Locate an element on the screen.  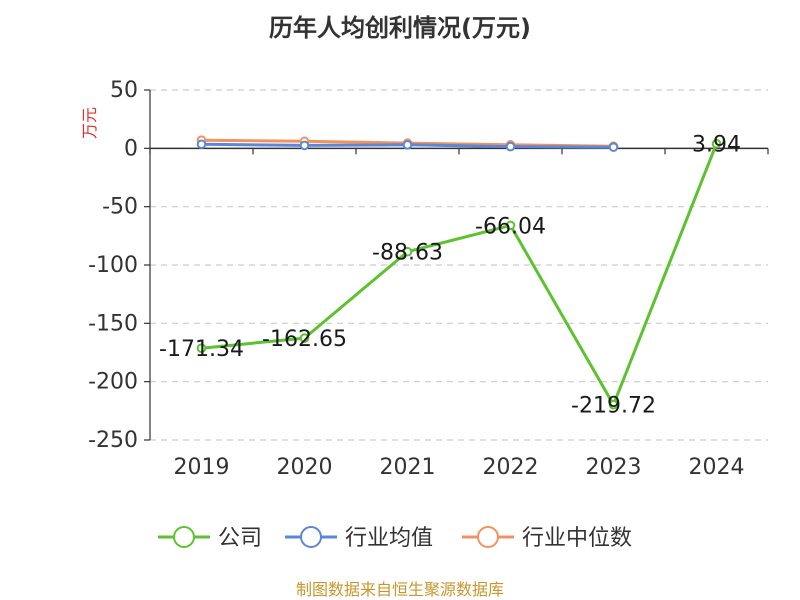
legend-label: 行业中位数 is located at coordinates (577, 538).